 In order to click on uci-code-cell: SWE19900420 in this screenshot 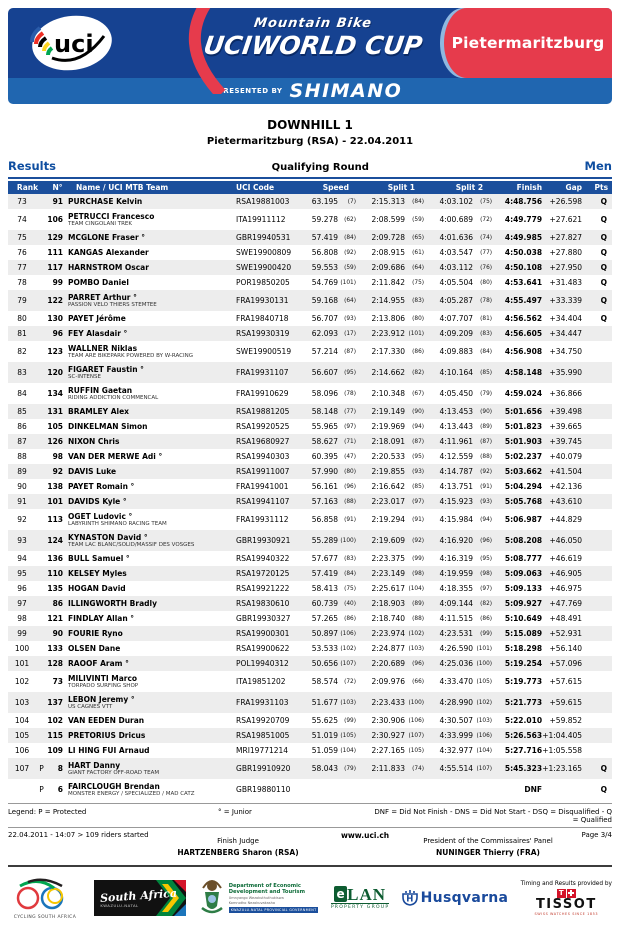, I will do `click(264, 267)`.